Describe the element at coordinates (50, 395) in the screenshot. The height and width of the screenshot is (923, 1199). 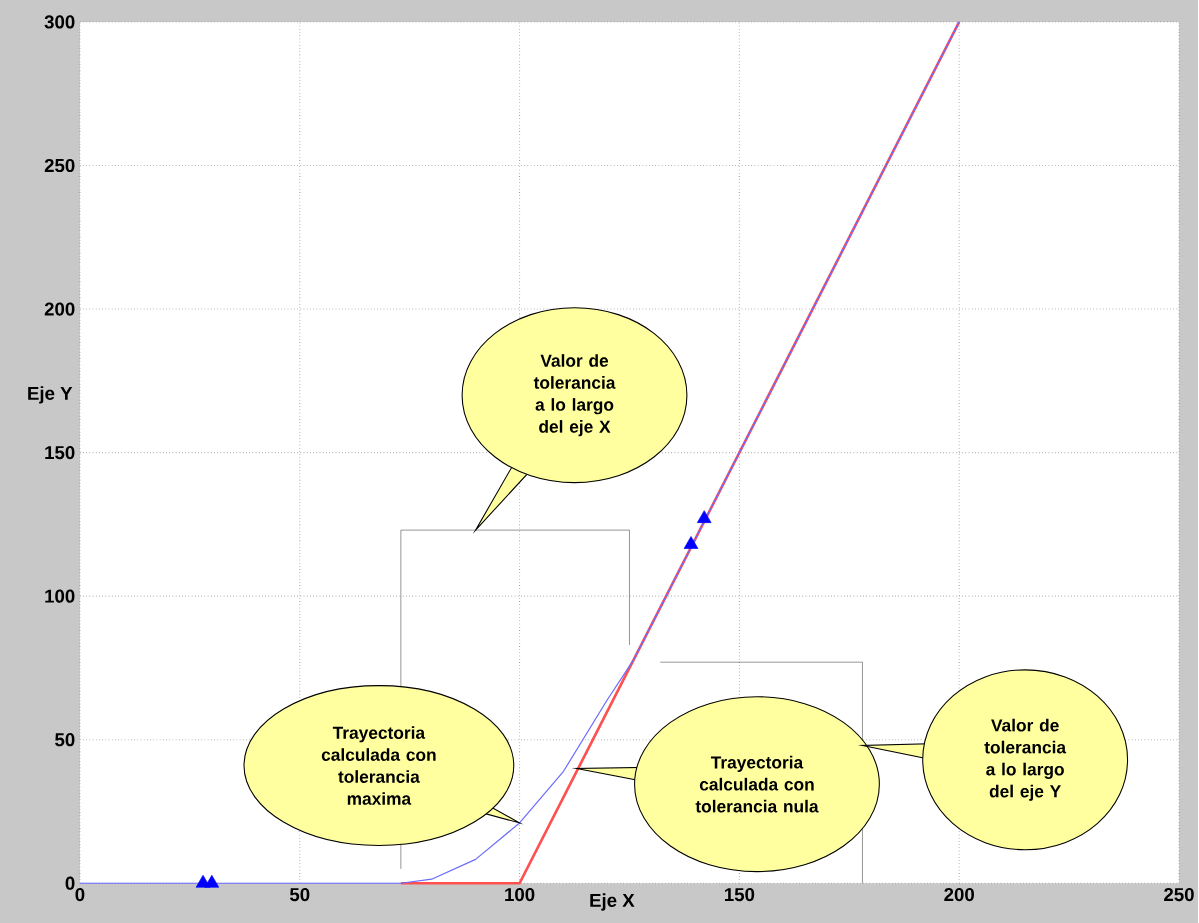
I see `y-axis-title: Eje Y` at that location.